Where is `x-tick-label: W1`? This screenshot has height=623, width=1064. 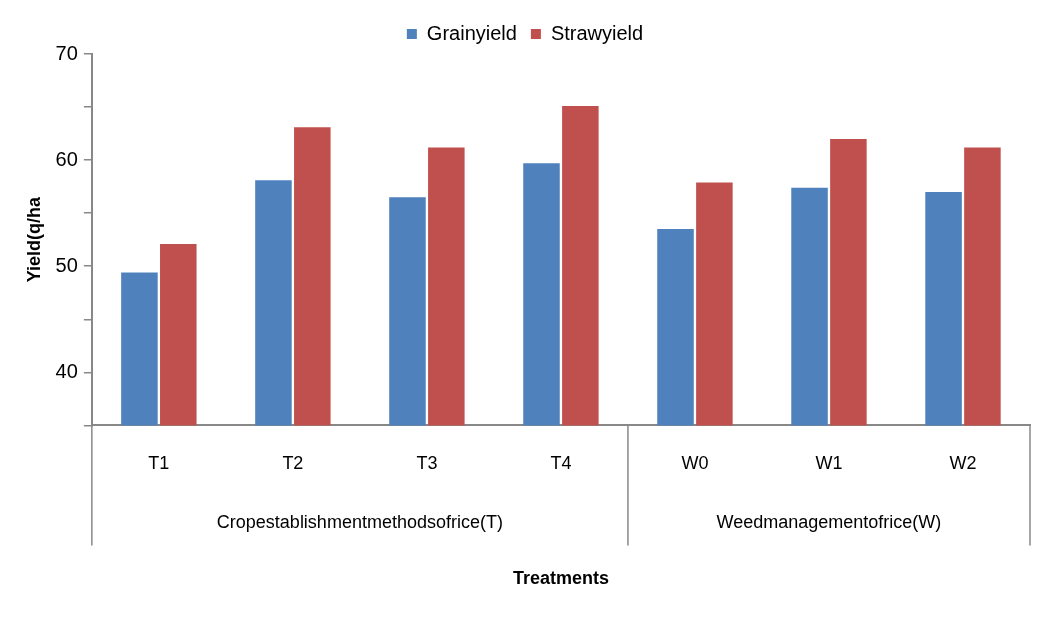
x-tick-label: W1 is located at coordinates (829, 463).